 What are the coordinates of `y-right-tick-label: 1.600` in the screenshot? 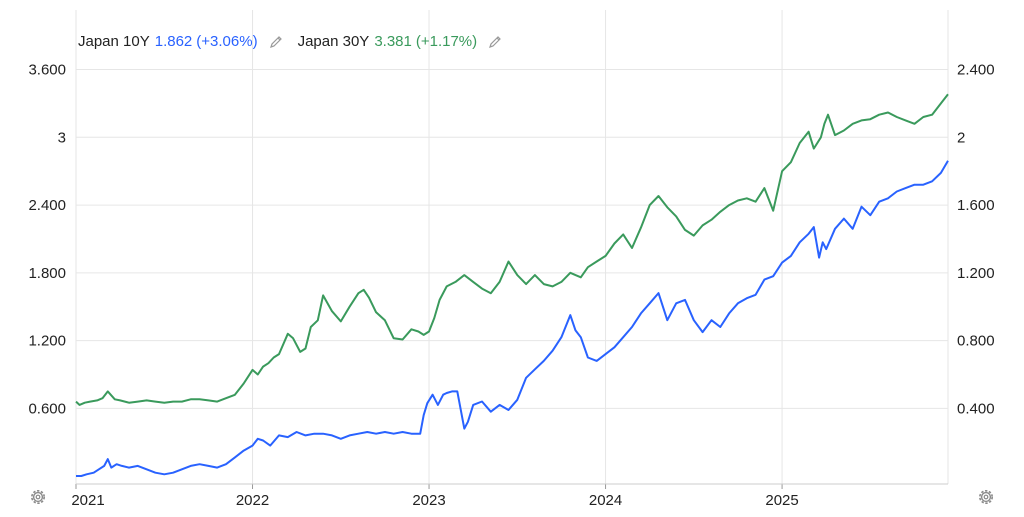 It's located at (976, 205).